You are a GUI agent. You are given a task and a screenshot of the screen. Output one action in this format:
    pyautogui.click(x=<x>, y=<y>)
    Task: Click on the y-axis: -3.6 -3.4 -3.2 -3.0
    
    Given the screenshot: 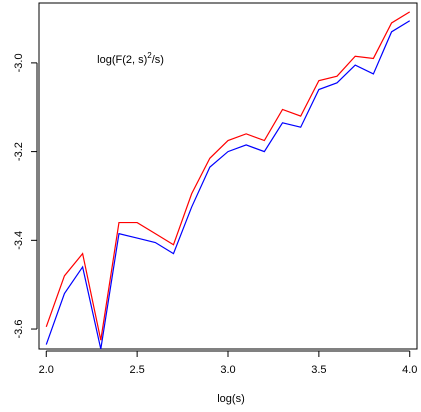 What is the action you would take?
    pyautogui.click(x=25, y=196)
    